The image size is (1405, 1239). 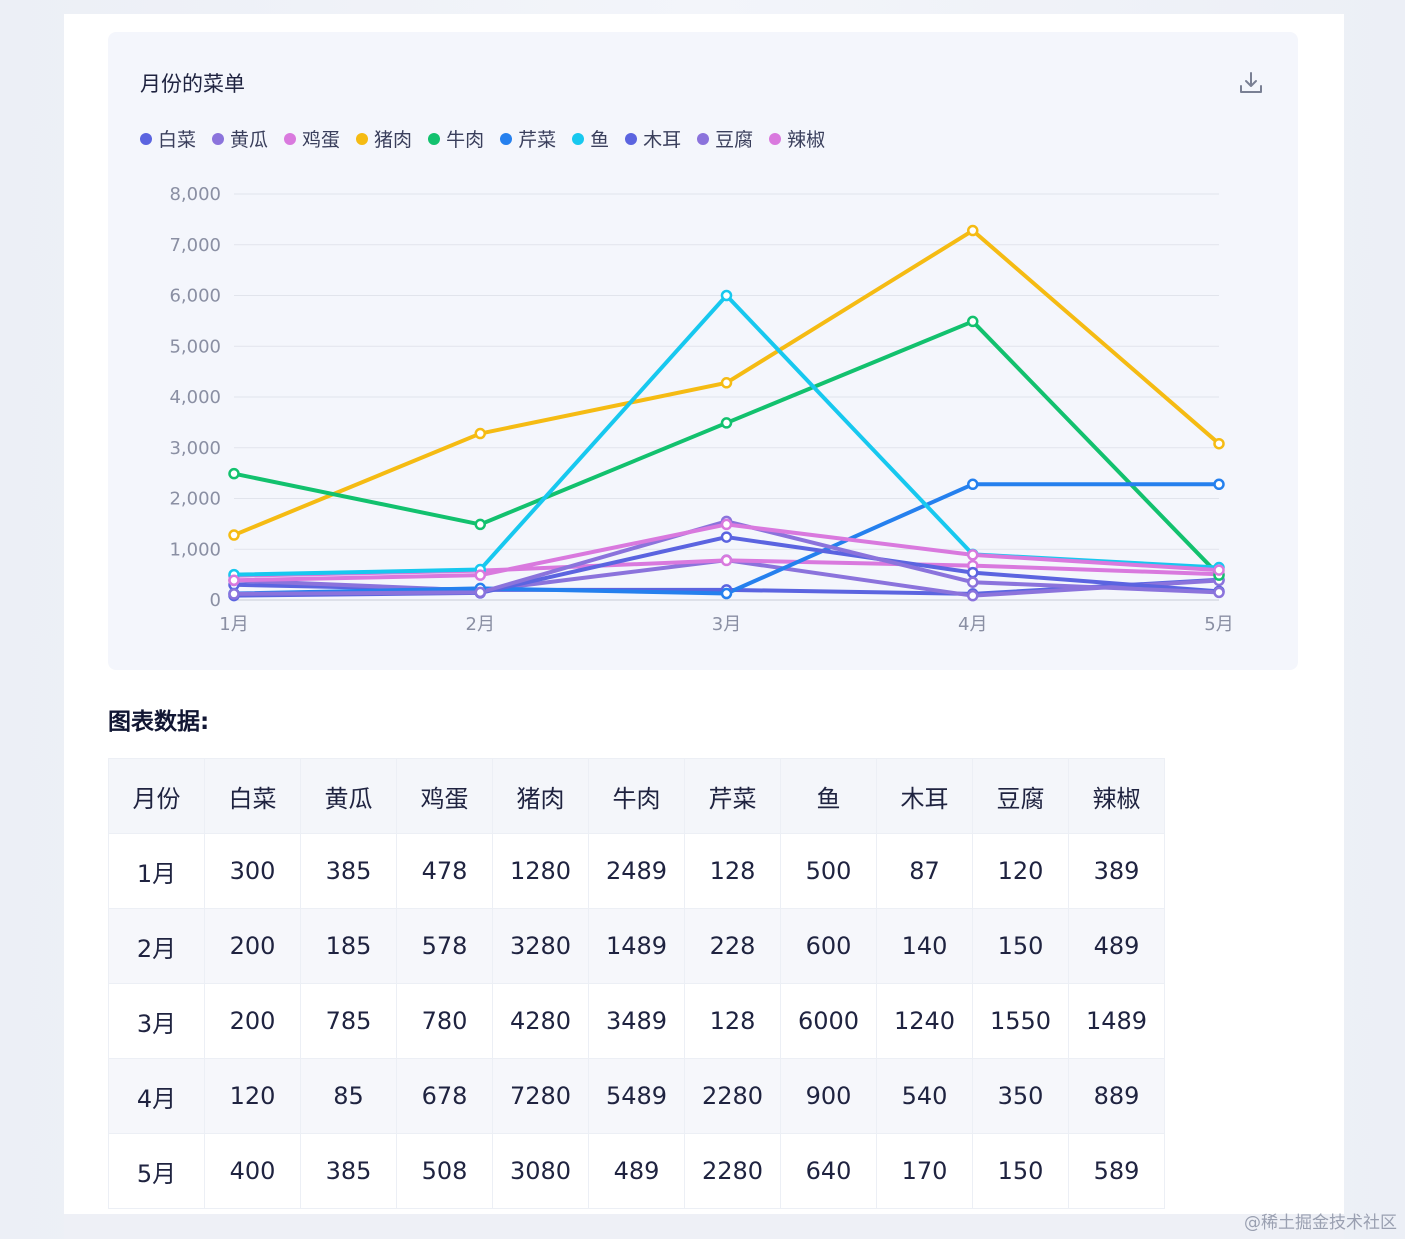 I want to click on table-header-cell: 鱼, so click(x=828, y=796).